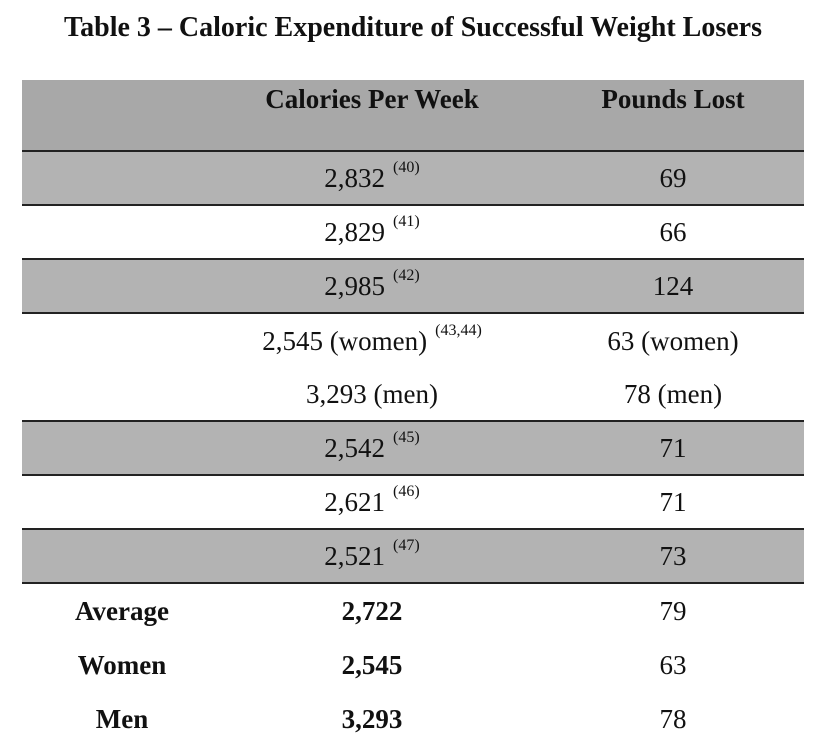 The image size is (826, 746). I want to click on summary-calories: 2,545, so click(372, 664).